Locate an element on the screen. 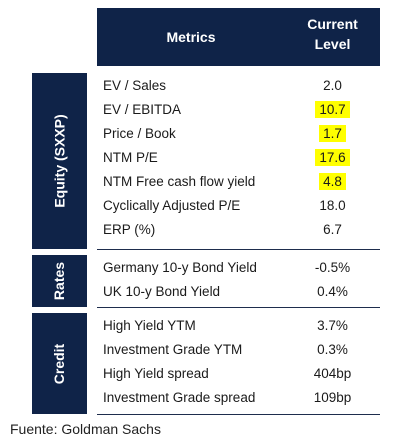 The height and width of the screenshot is (446, 402). metric-label: Germany 10-y Bond Yield is located at coordinates (180, 267).